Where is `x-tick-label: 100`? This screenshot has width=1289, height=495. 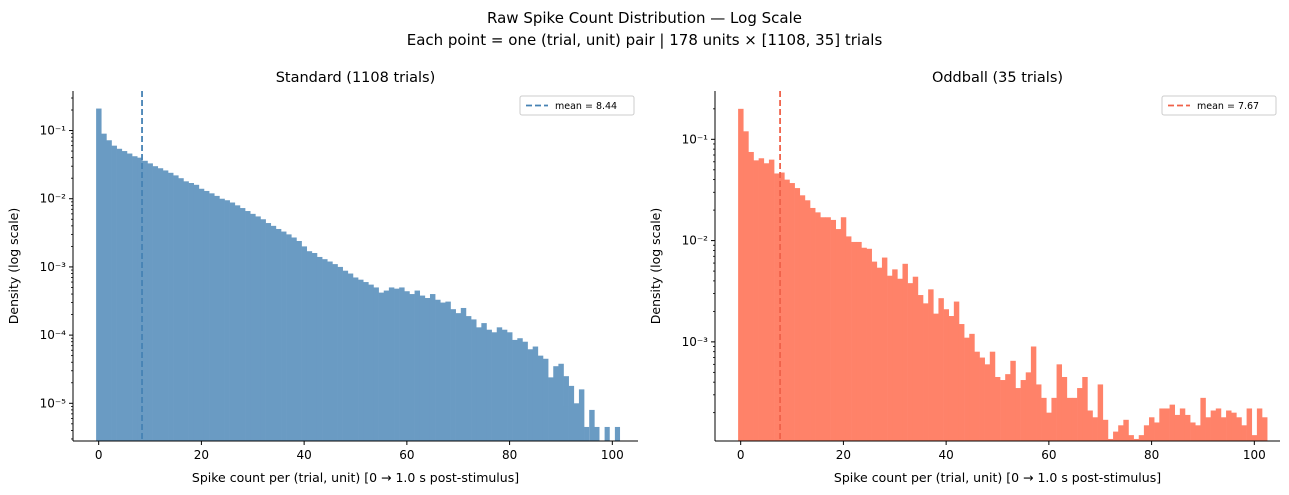
x-tick-label: 100 is located at coordinates (612, 455).